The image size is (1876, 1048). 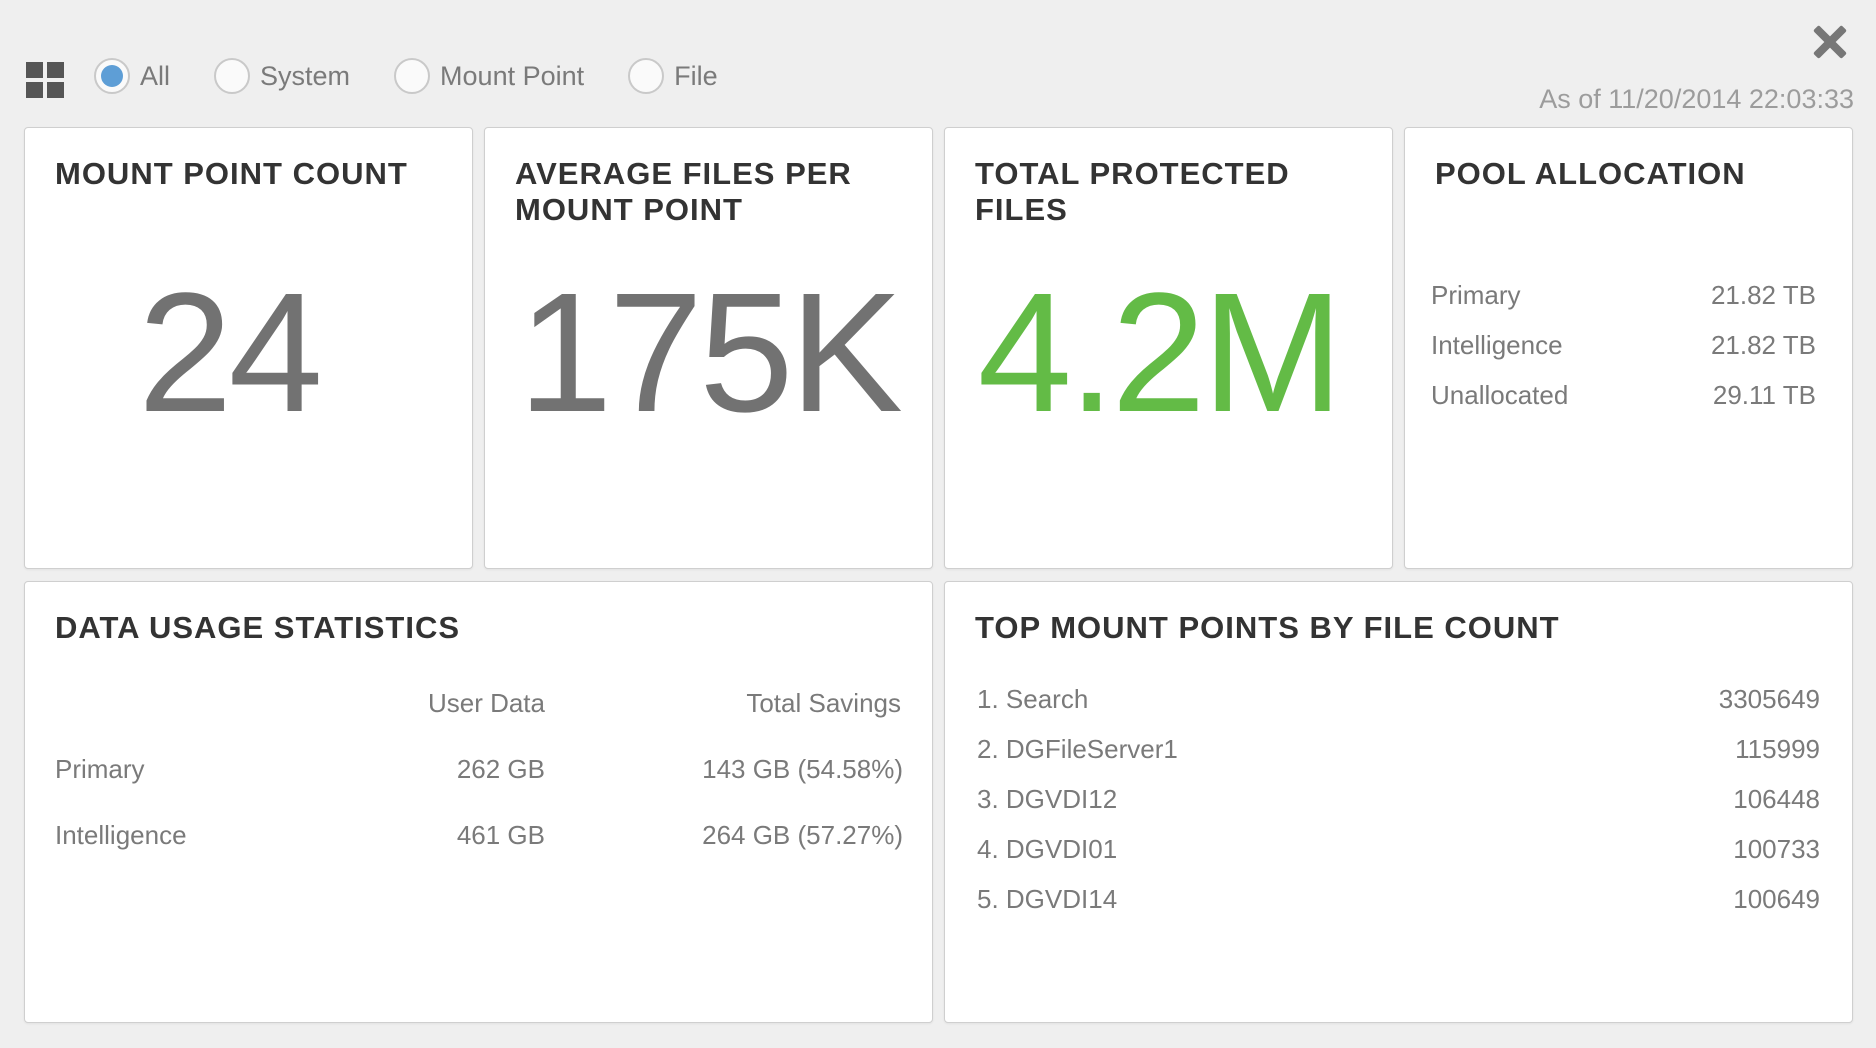 What do you see at coordinates (802, 769) in the screenshot?
I see `usage-row-total-savings: 143 GB (54.58%)` at bounding box center [802, 769].